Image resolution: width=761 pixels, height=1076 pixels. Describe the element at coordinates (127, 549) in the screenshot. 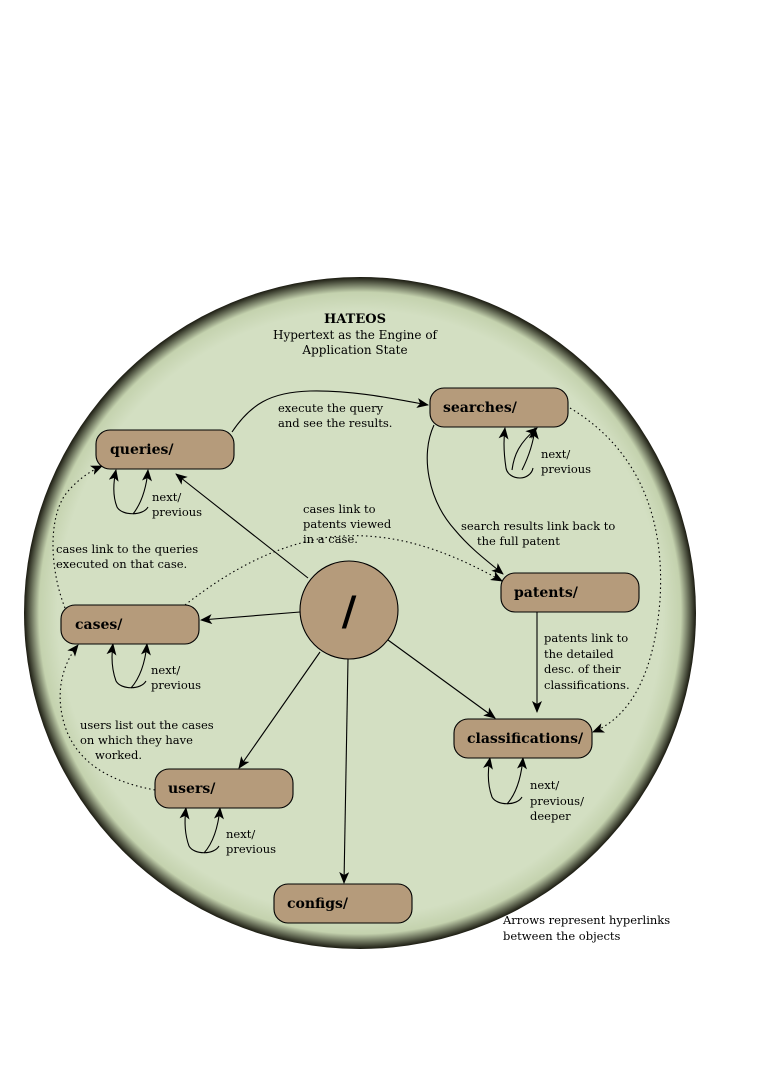

I see `annotation-cases-queries-1: cases link to the queries` at that location.